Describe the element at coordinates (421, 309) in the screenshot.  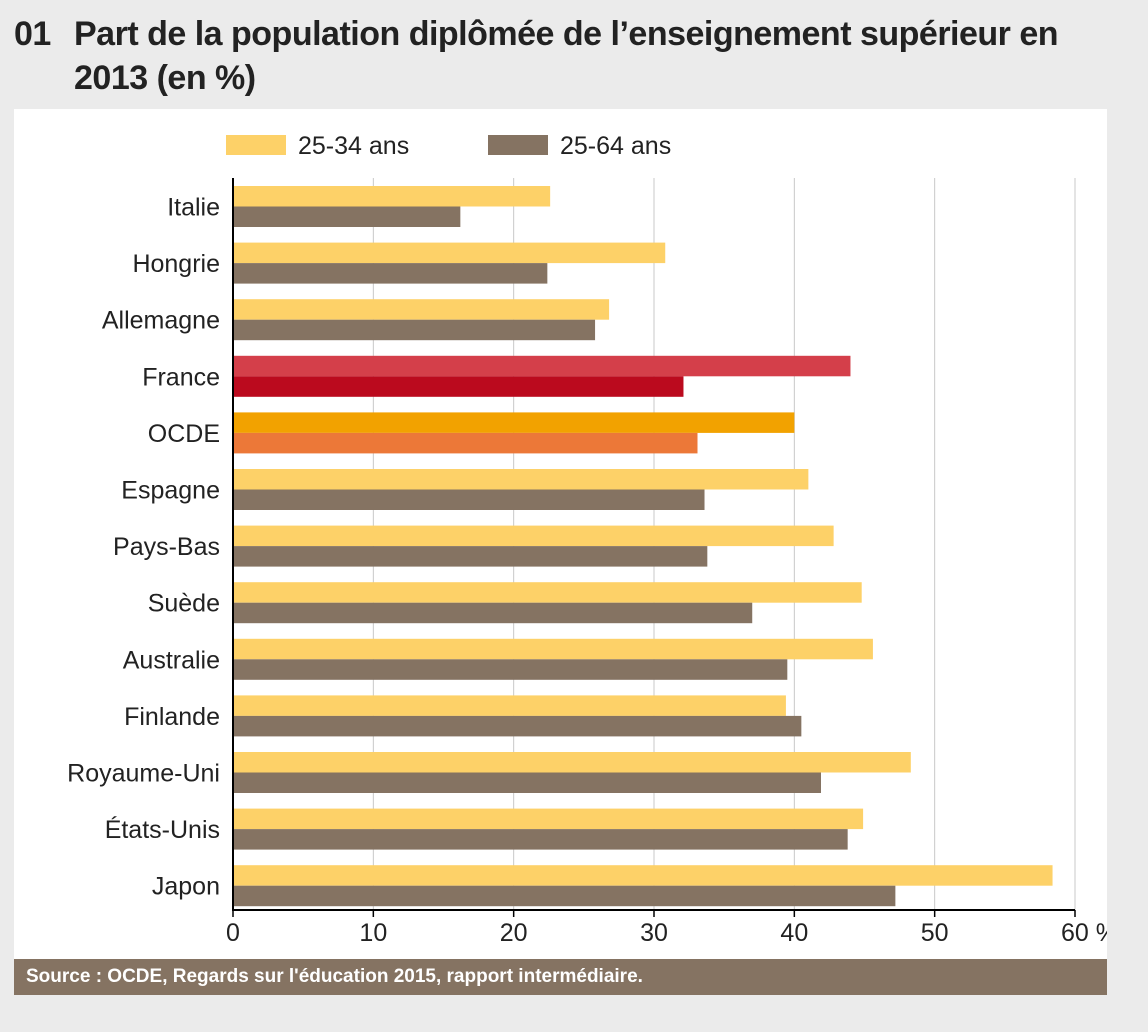
I see `bar-allemagne-25-34-ans` at that location.